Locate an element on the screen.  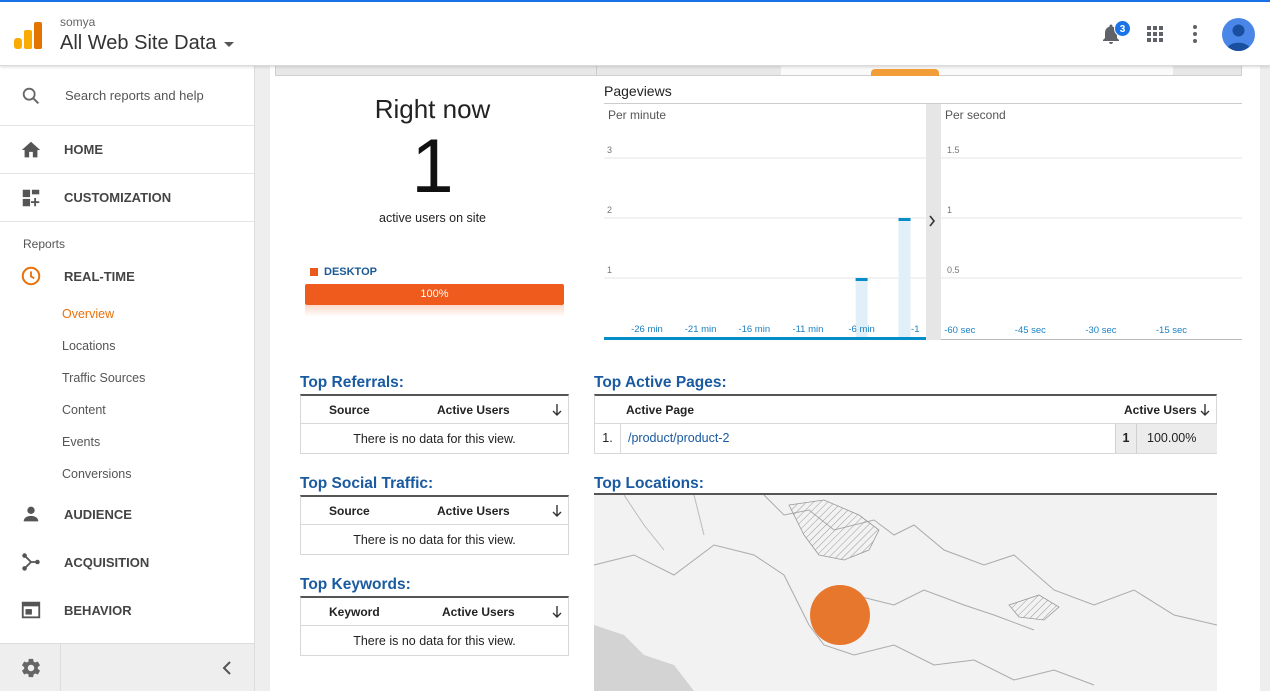
nav-realtime-label: REAL-TIME is located at coordinates (99, 276).